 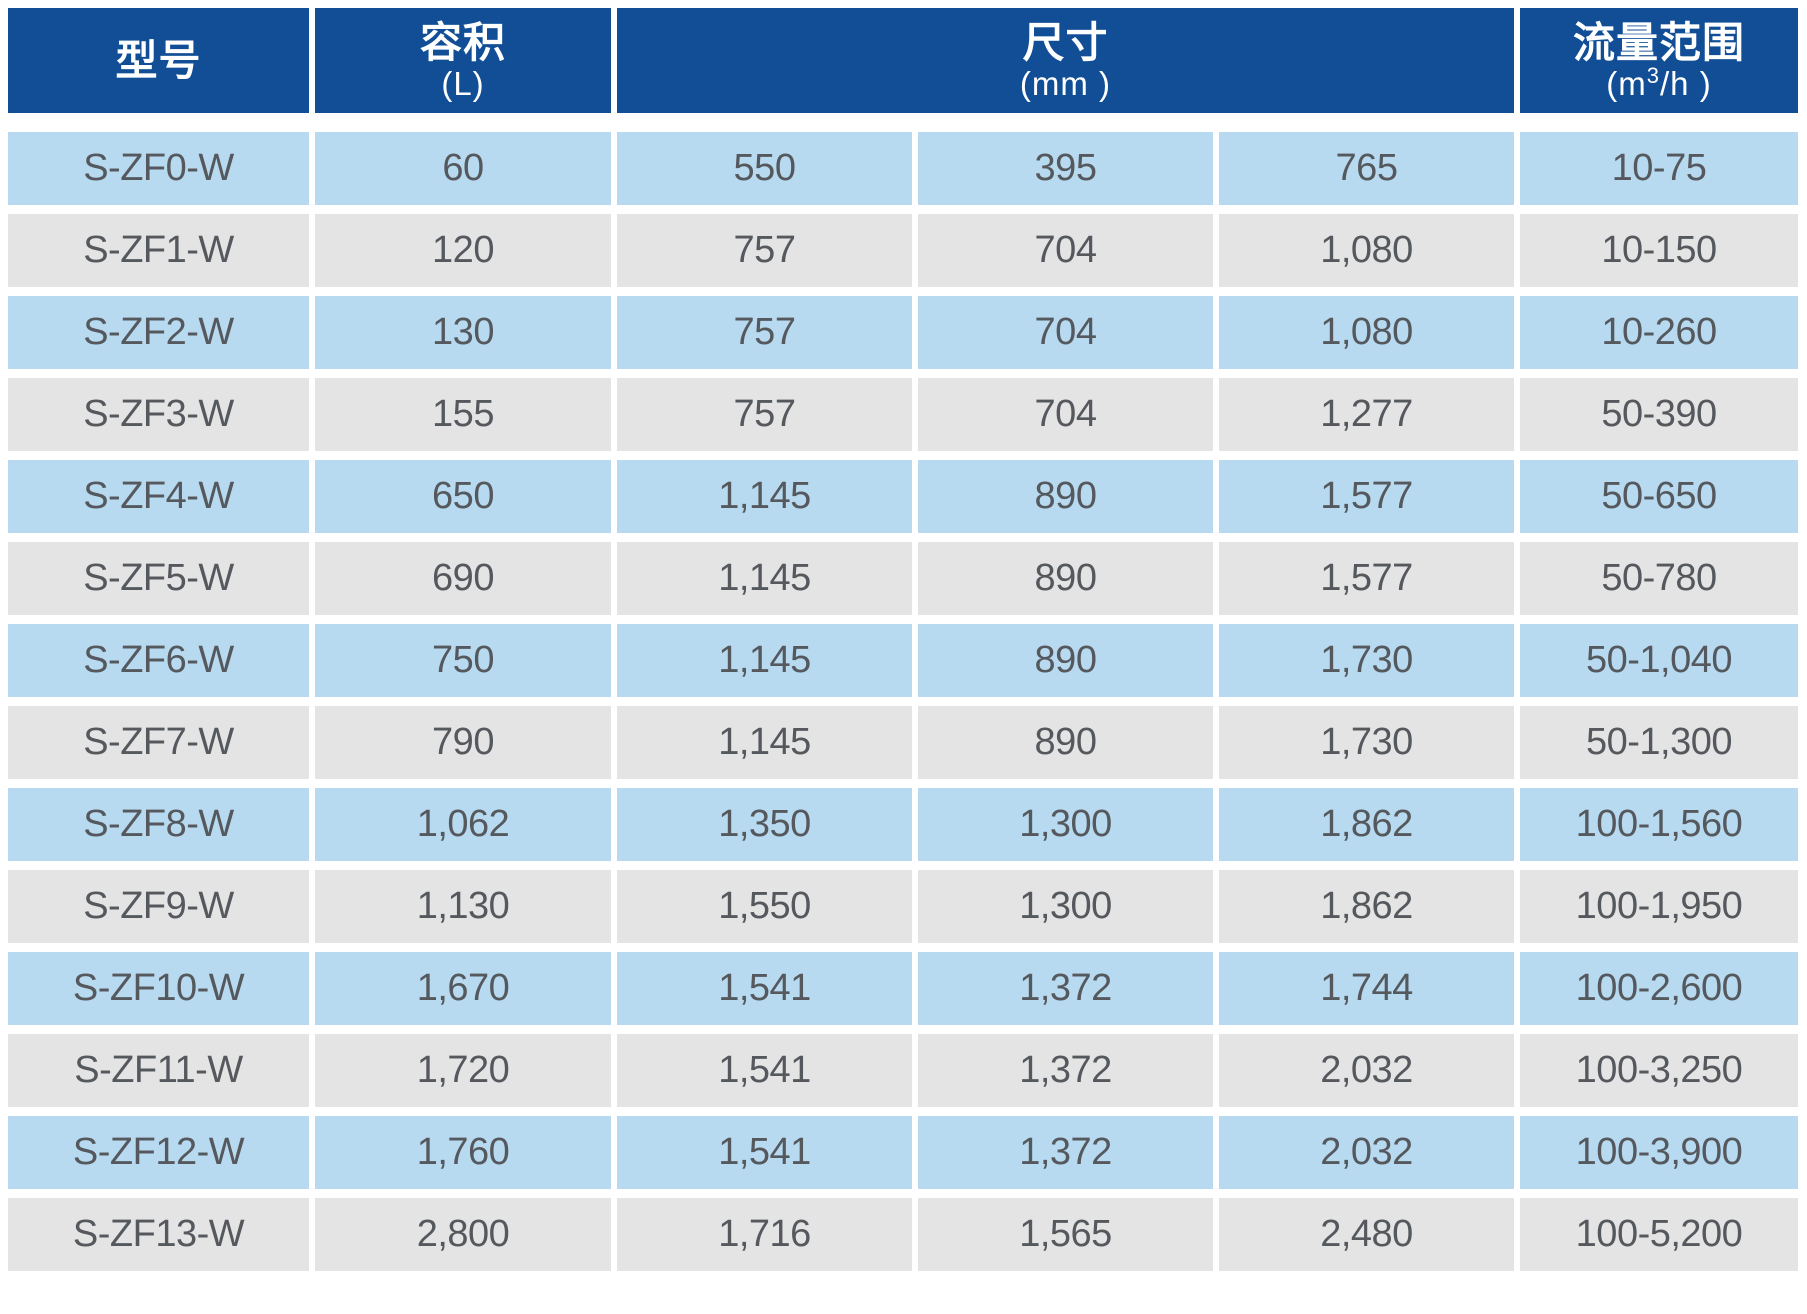 What do you see at coordinates (1659, 660) in the screenshot?
I see `flow-range-cell: 50-1,040` at bounding box center [1659, 660].